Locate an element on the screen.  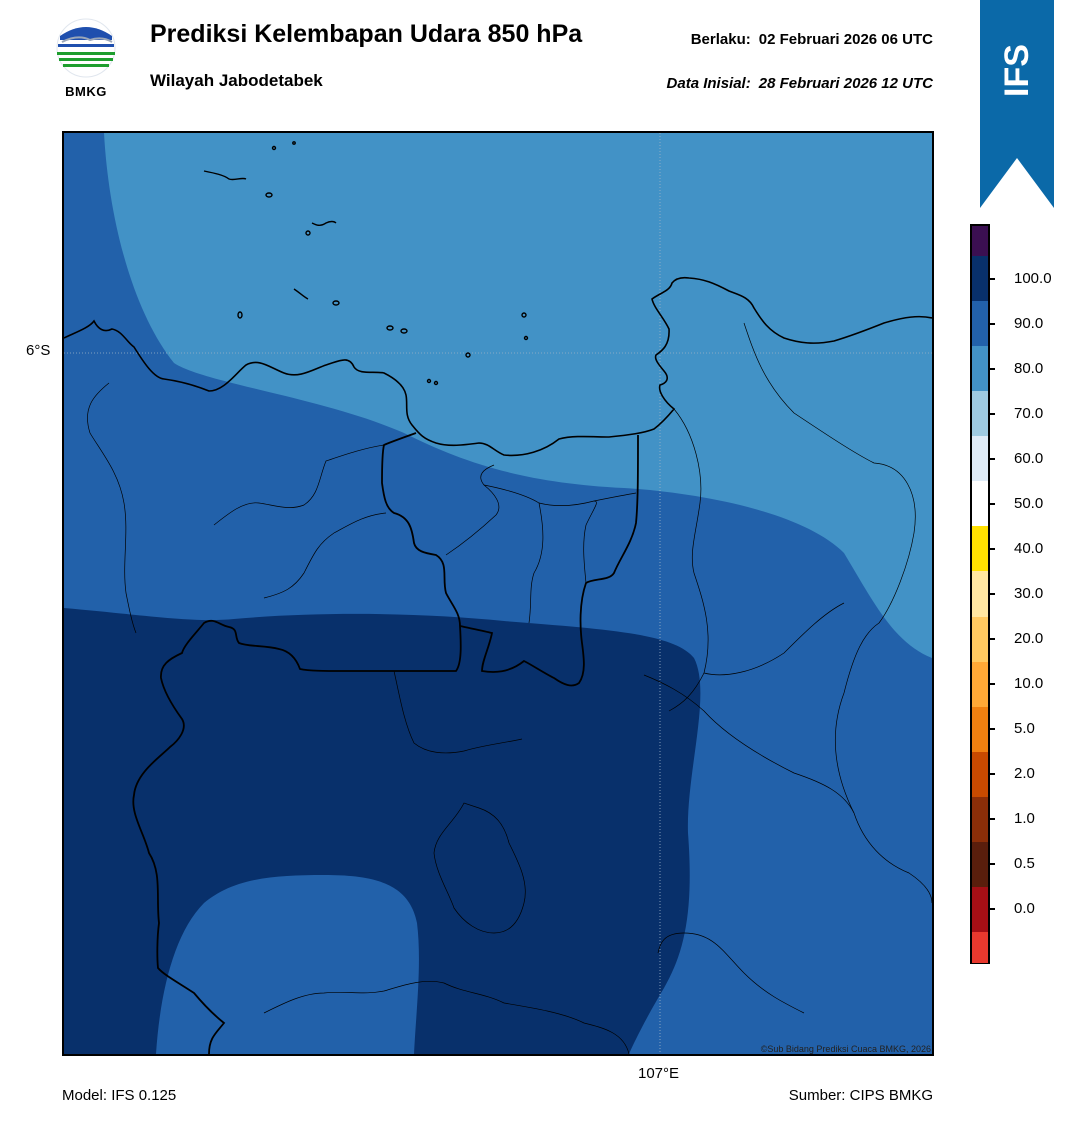
colorbar-tick-label: 100.0 is located at coordinates (1033, 278).